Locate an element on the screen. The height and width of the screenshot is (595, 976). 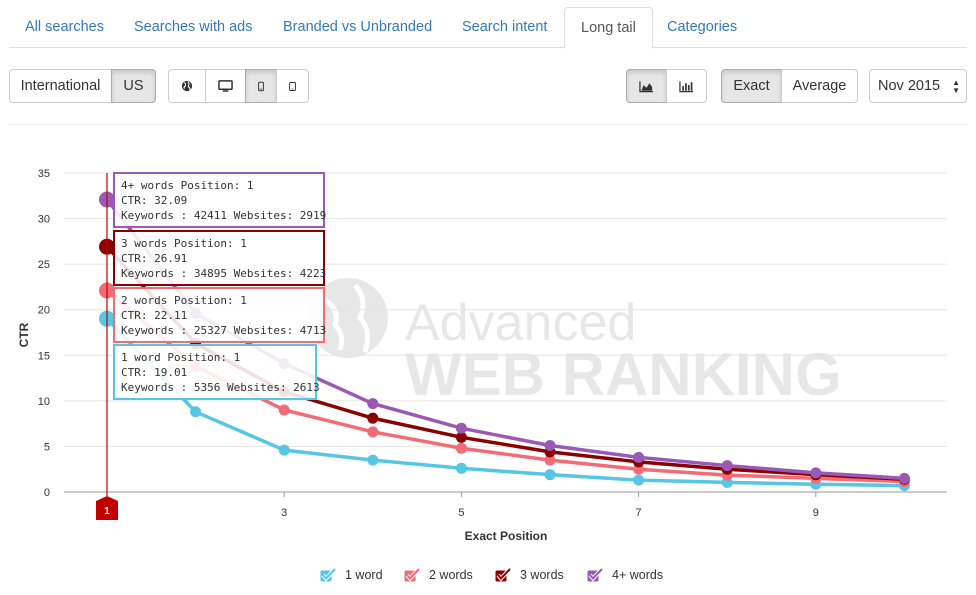
device-toggle is located at coordinates (238, 86).